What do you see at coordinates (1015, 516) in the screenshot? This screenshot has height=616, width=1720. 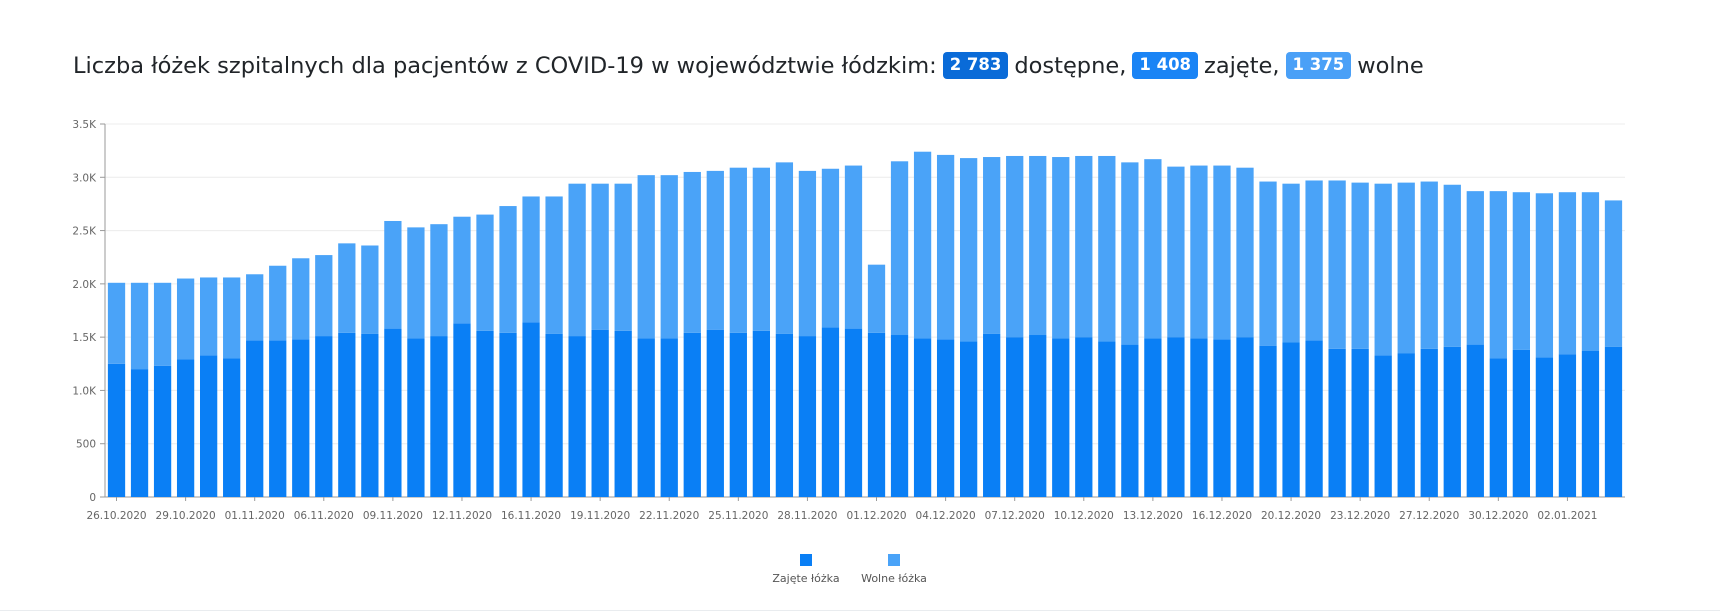 I see `x-tick-label: 07.12.2020` at bounding box center [1015, 516].